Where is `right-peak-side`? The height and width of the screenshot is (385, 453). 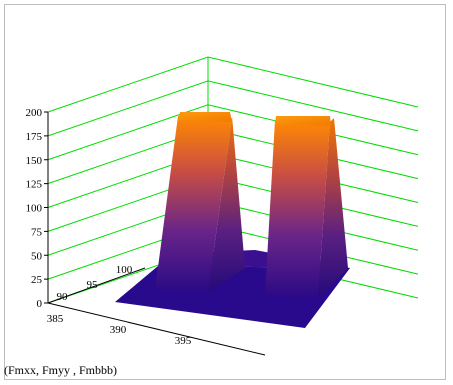
right-peak-side is located at coordinates (333, 208).